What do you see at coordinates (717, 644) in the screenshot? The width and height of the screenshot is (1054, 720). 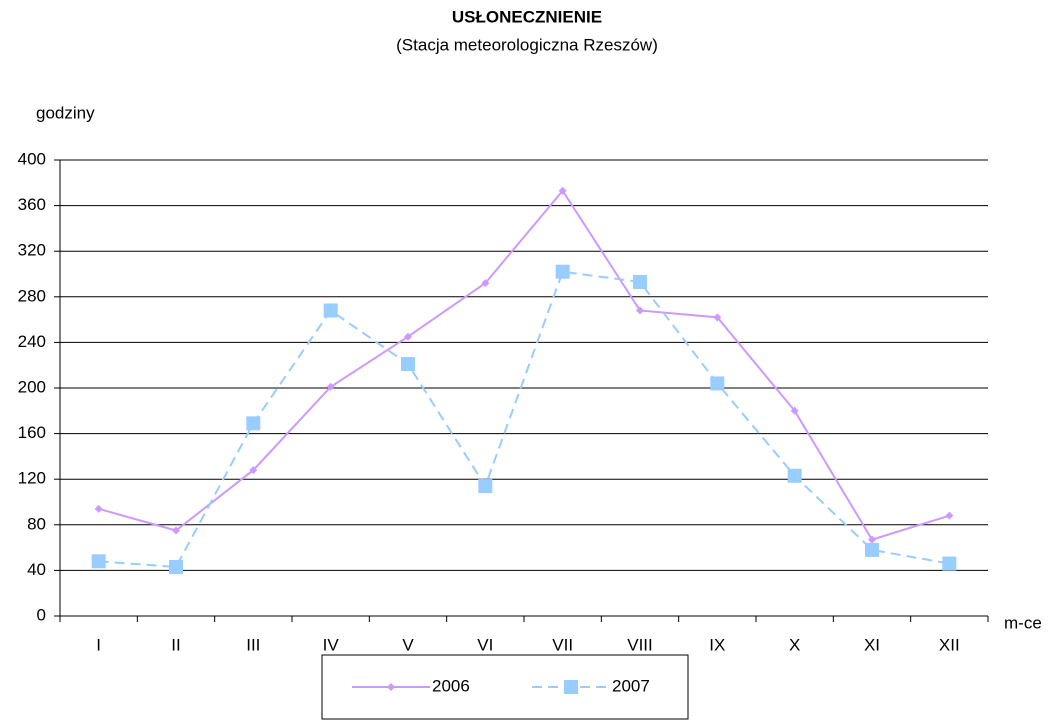 I see `x-tick-label: IX` at bounding box center [717, 644].